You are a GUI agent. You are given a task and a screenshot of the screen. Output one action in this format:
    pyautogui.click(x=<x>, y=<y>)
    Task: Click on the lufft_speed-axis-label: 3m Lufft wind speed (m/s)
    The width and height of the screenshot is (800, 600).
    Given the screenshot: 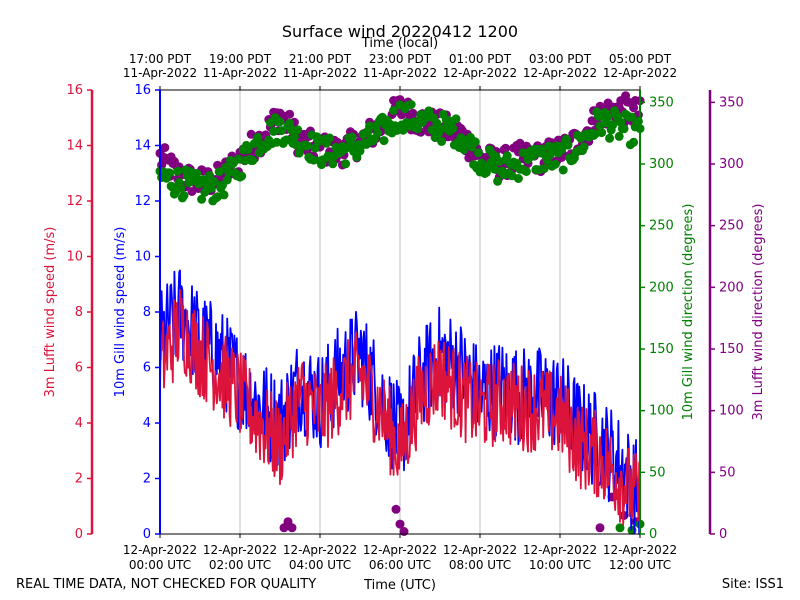 What is the action you would take?
    pyautogui.click(x=50, y=312)
    